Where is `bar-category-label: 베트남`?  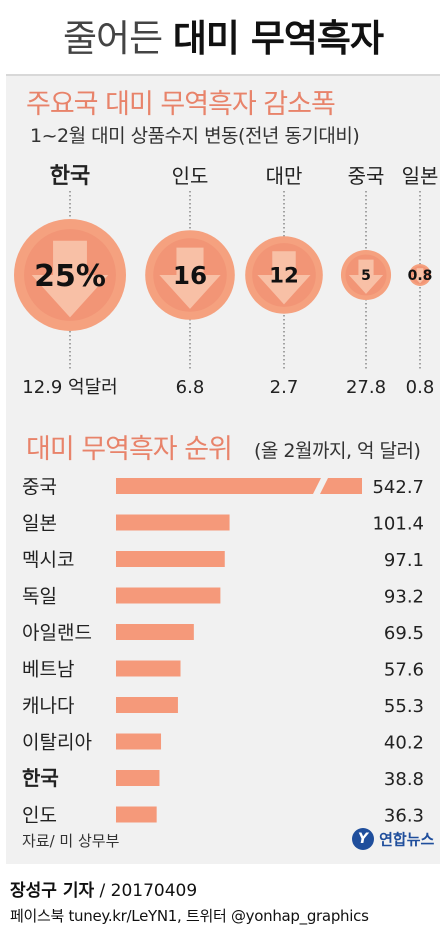
bar-category-label: 베트남 is located at coordinates (48, 670).